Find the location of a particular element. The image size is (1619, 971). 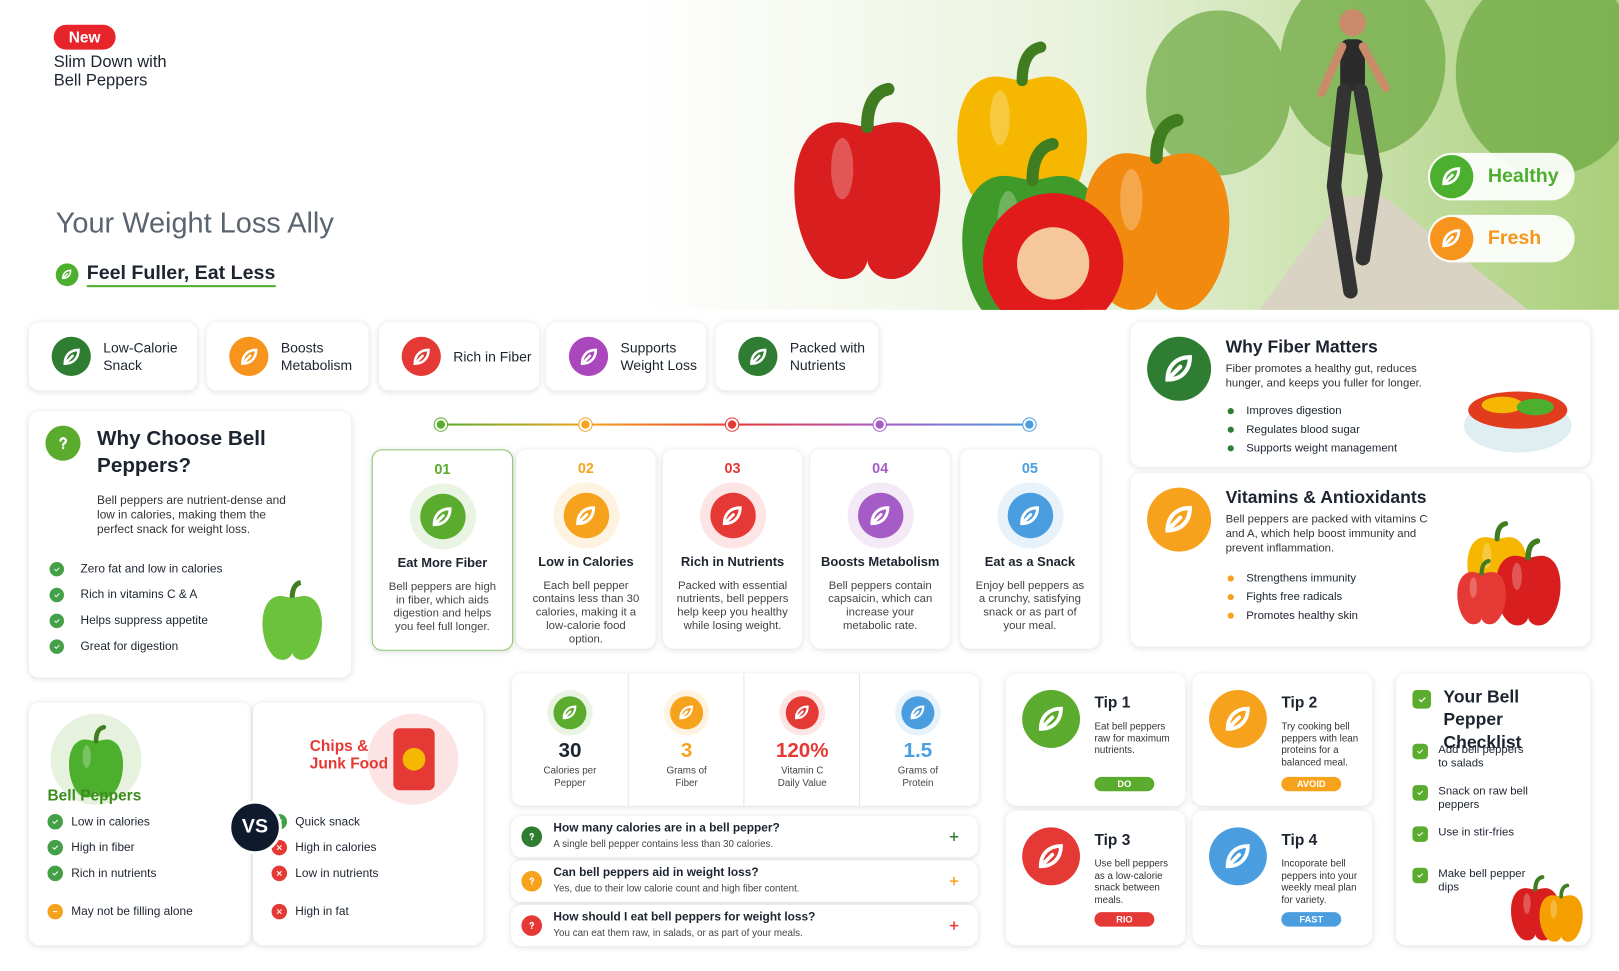

comparison-item-text: High in fiber is located at coordinates (103, 847).